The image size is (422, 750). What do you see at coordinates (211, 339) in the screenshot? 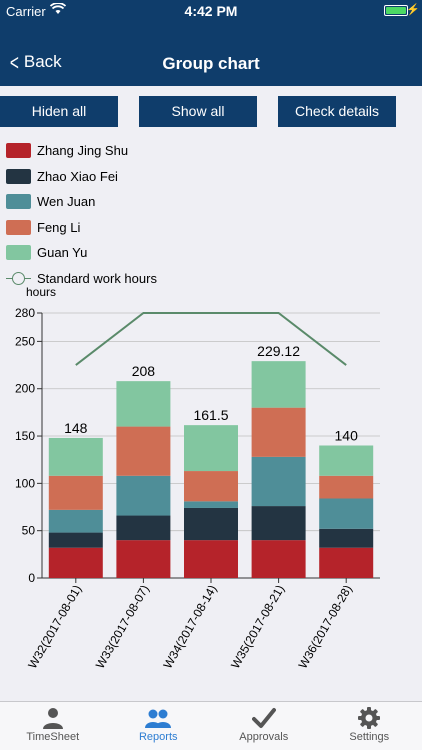
I see `standard-hours-line` at bounding box center [211, 339].